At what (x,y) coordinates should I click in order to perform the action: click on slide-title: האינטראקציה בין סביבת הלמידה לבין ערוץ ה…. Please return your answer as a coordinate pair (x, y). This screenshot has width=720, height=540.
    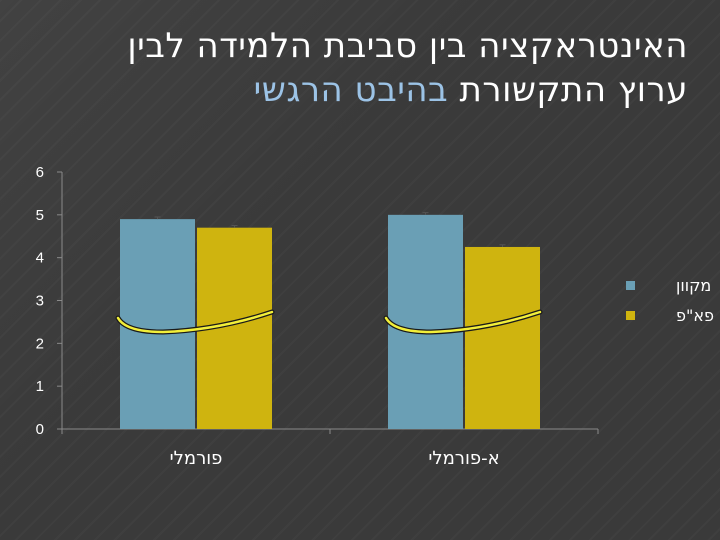
    Looking at the image, I should click on (358, 68).